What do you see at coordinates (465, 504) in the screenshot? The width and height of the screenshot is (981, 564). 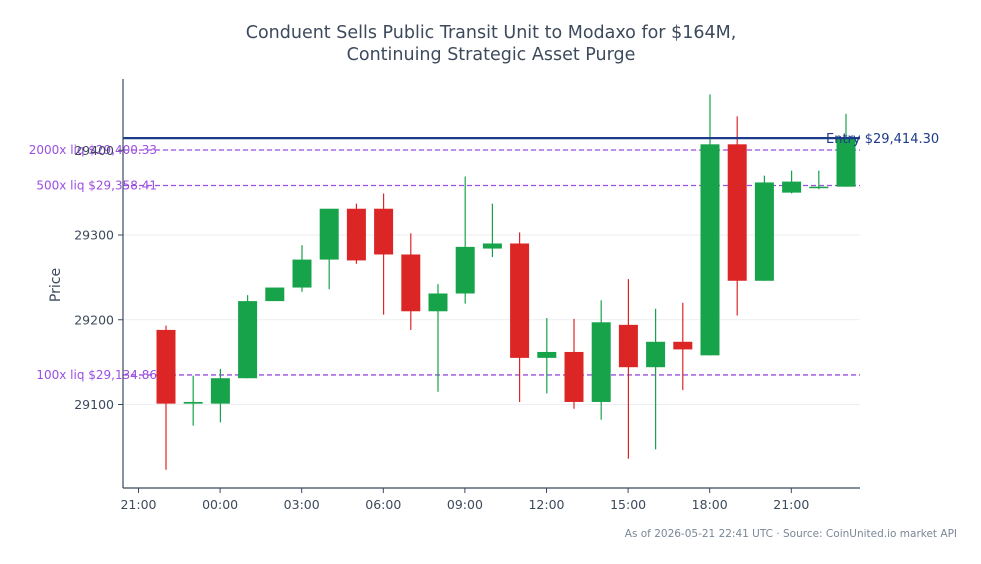 I see `x-tick-label: 09:00` at bounding box center [465, 504].